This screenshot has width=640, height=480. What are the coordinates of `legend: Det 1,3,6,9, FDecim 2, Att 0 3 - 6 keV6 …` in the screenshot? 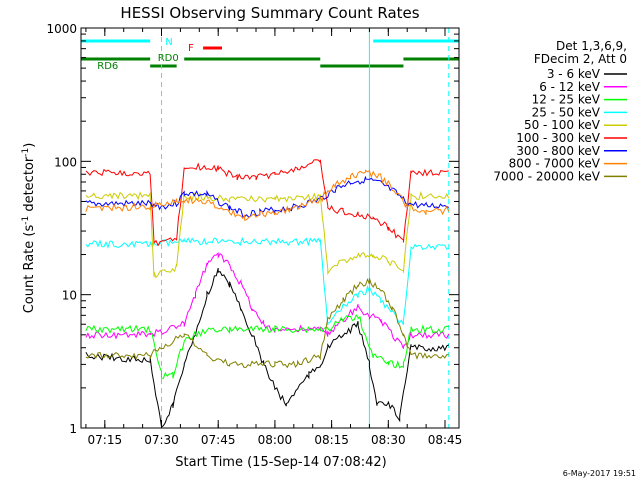 It's located at (560, 111).